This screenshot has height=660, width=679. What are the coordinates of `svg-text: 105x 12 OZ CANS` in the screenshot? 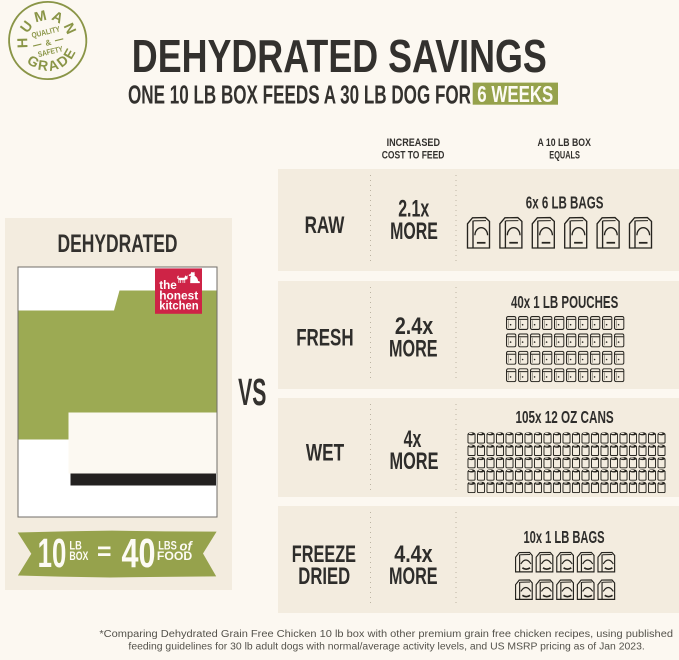 It's located at (565, 417).